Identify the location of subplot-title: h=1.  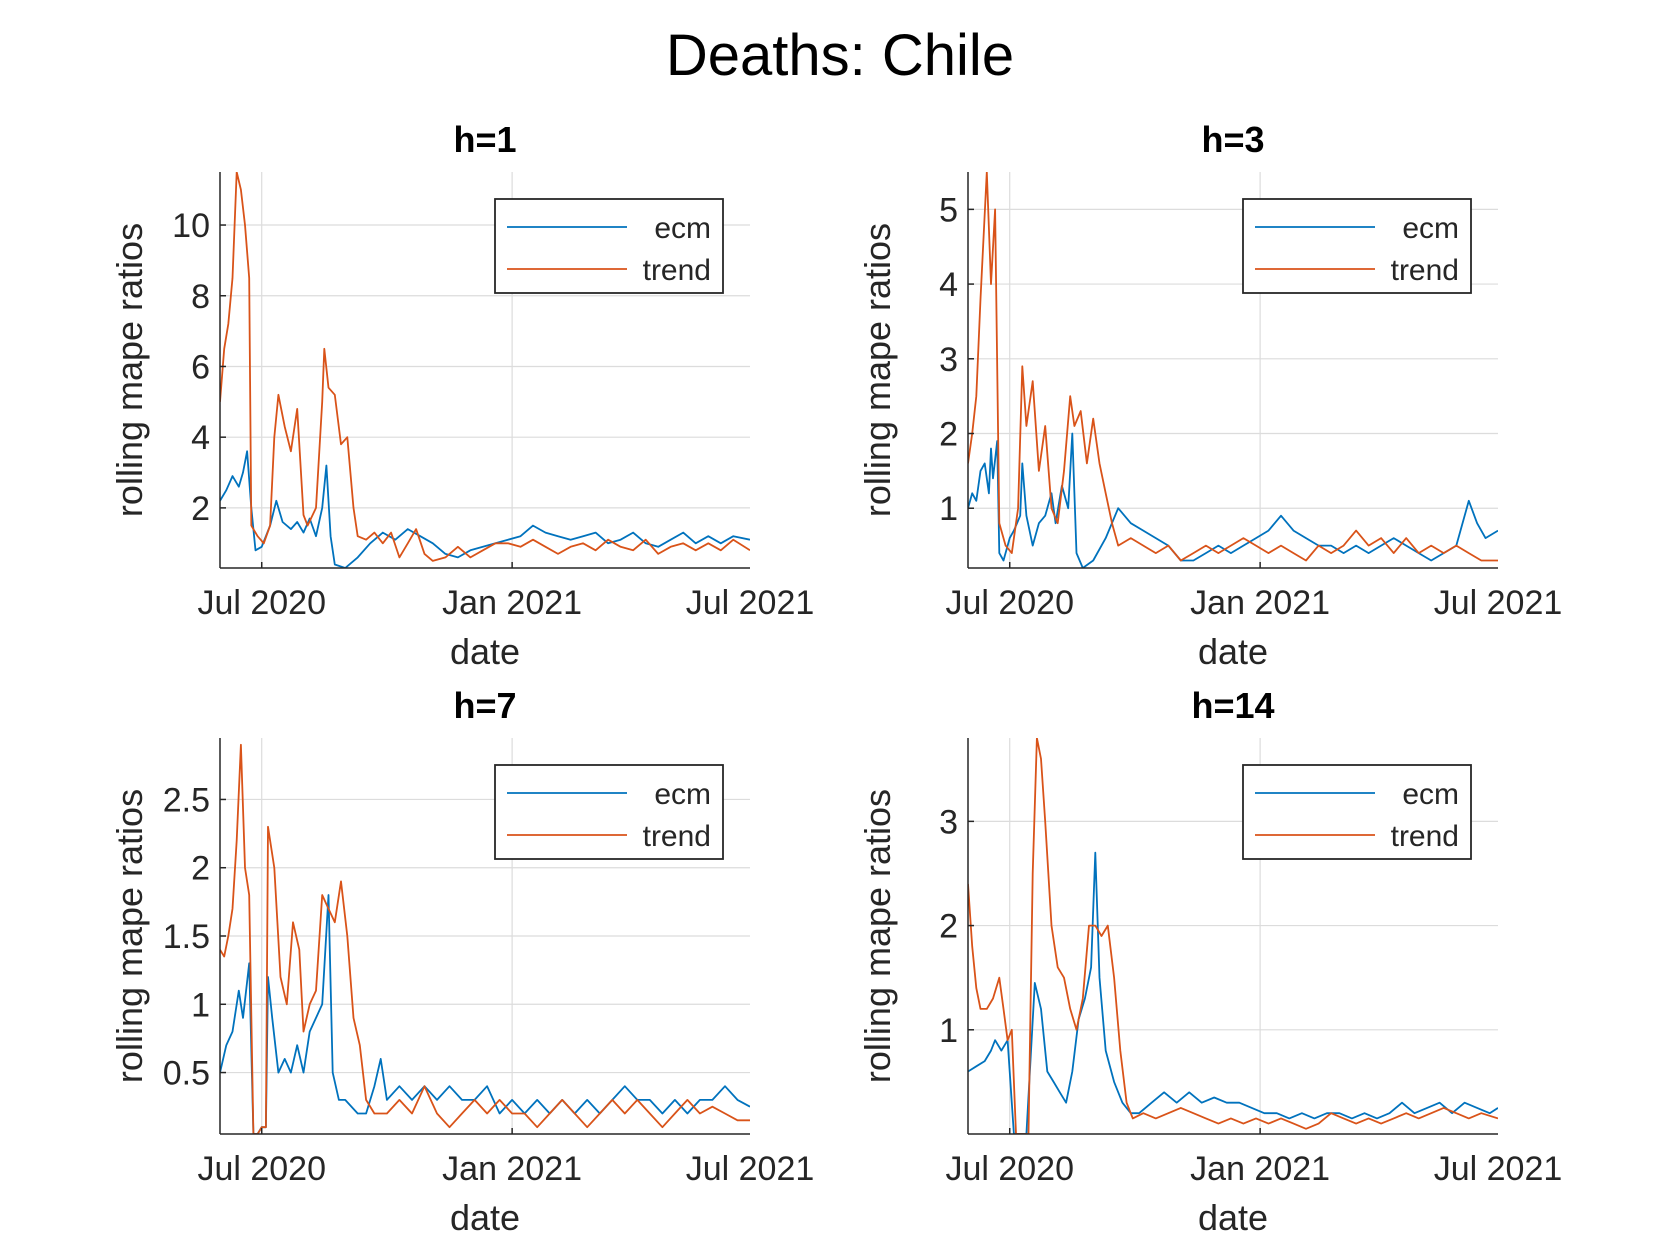
(484, 139).